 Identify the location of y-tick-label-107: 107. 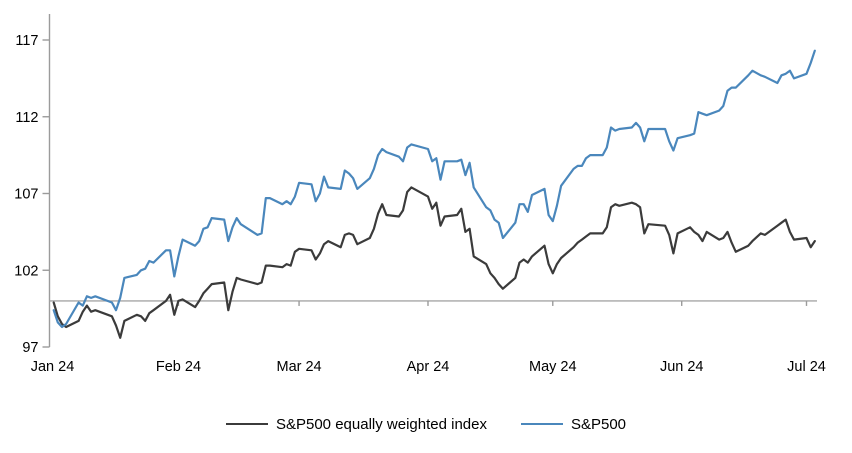
(26, 195).